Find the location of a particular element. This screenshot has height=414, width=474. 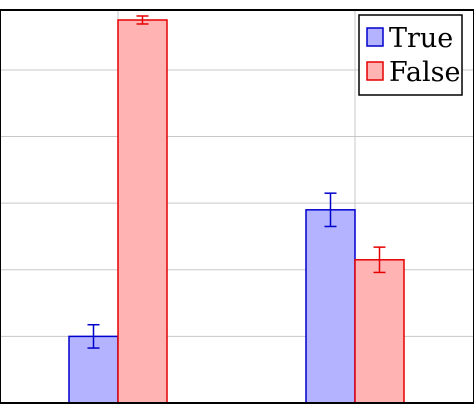

legend-label-false: False is located at coordinates (424, 72).